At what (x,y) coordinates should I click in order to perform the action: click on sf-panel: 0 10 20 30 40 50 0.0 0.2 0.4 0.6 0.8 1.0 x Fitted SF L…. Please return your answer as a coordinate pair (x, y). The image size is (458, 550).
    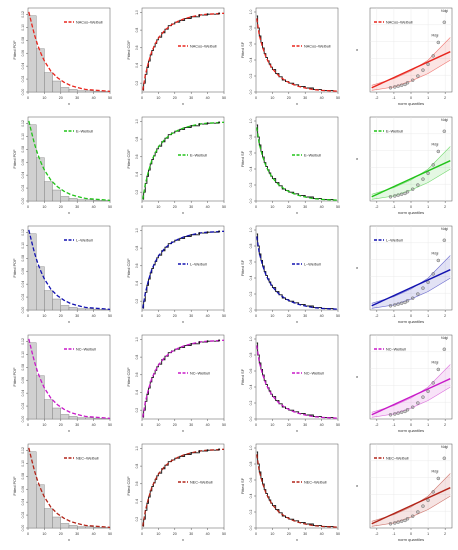
    Looking at the image, I should click on (290, 274).